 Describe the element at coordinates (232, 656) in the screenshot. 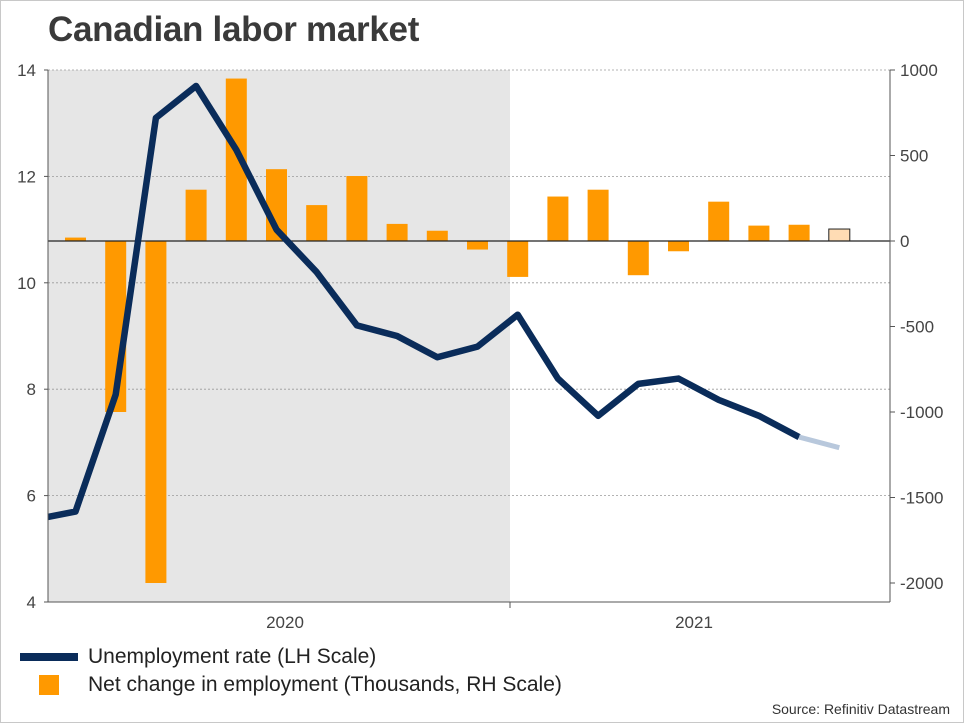

I see `legend-label-unemployment: Unemployment rate (LH Scale)` at that location.